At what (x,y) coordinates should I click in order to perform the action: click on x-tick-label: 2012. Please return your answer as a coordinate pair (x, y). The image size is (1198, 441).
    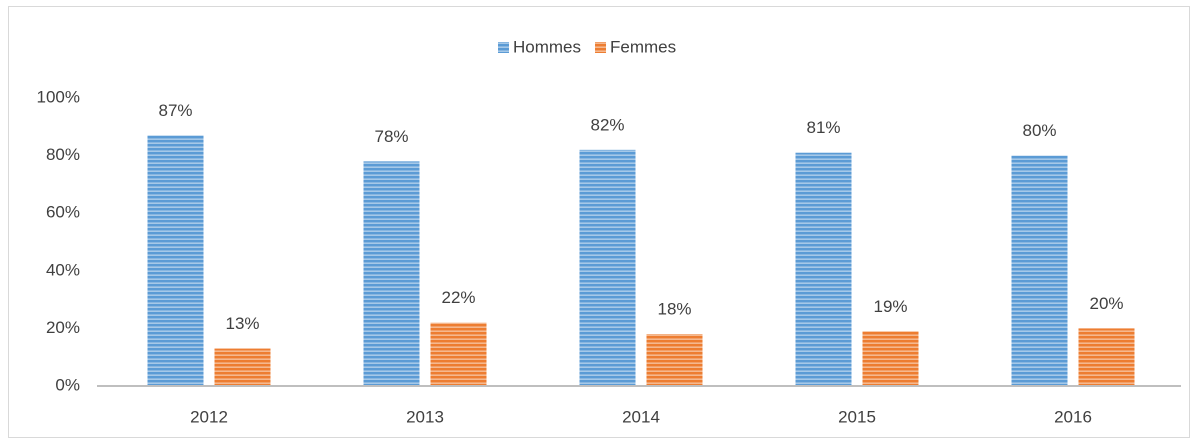
    Looking at the image, I should click on (209, 416).